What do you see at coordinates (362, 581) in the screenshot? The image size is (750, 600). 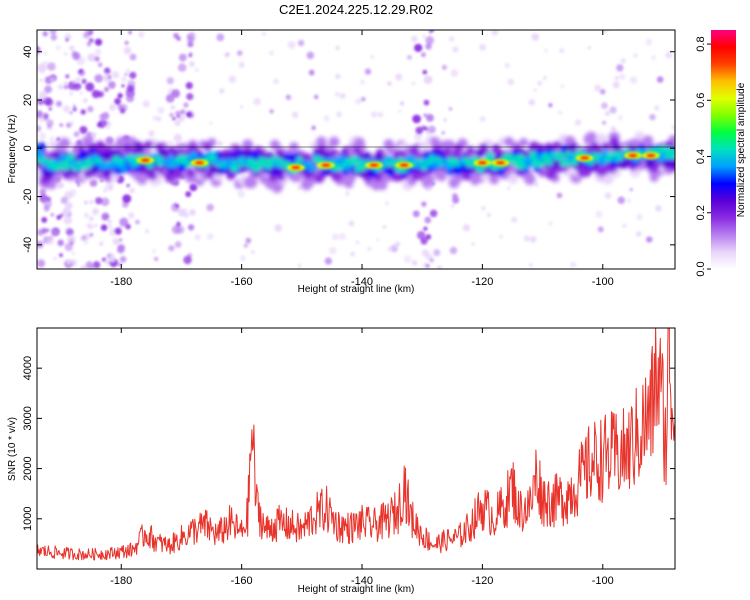 I see `x-tick-label: -140` at bounding box center [362, 581].